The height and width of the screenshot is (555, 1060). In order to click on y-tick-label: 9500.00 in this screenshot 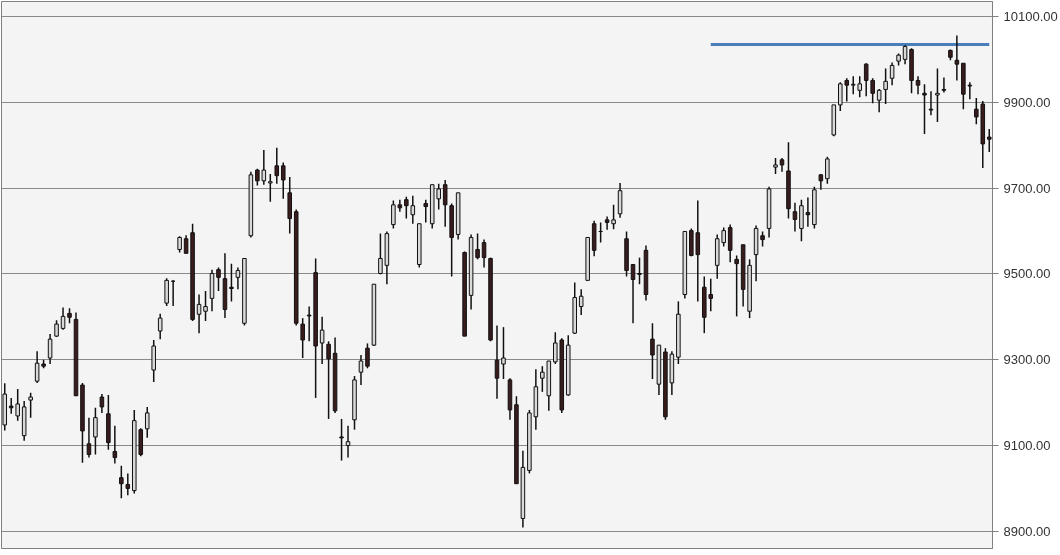, I will do `click(1027, 274)`.